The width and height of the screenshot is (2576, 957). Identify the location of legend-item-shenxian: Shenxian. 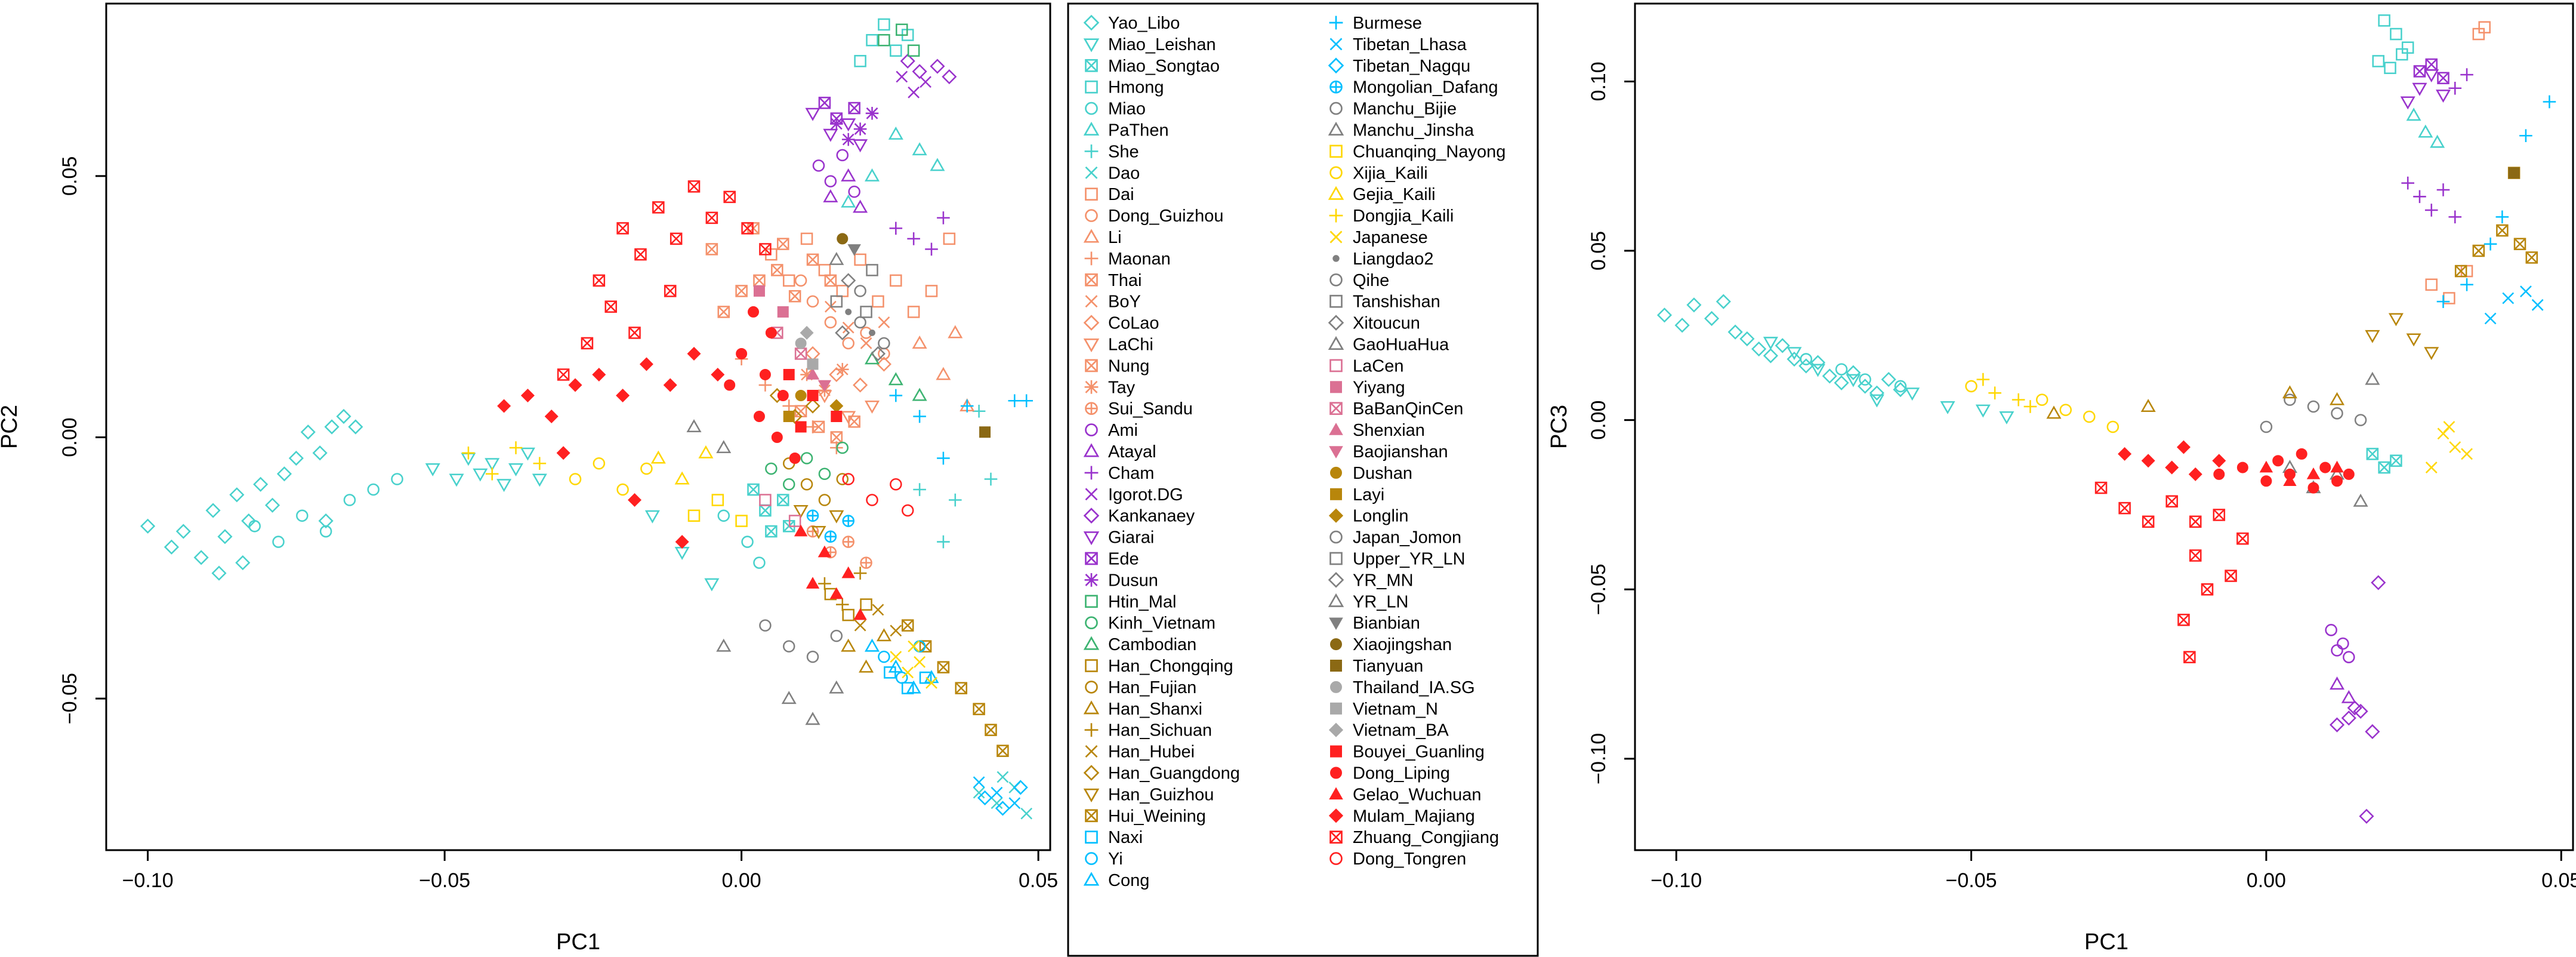
(1377, 430).